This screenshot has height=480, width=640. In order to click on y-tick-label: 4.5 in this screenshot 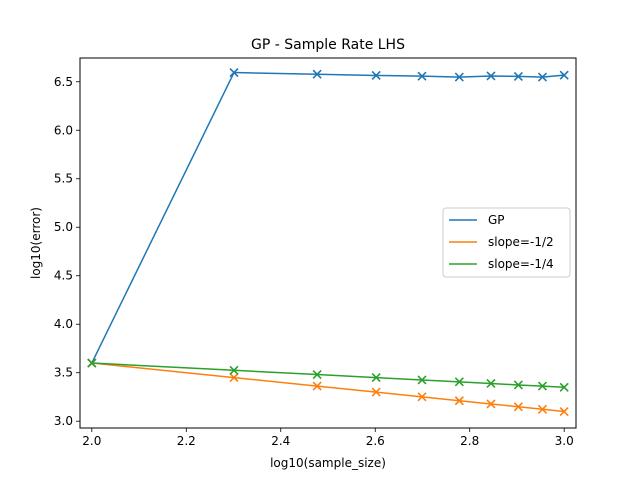, I will do `click(63, 276)`.